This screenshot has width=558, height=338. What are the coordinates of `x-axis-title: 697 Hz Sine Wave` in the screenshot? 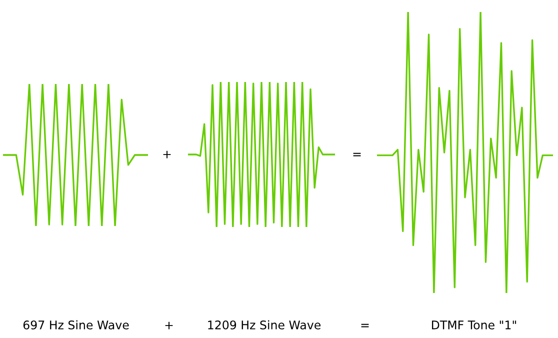 It's located at (76, 325).